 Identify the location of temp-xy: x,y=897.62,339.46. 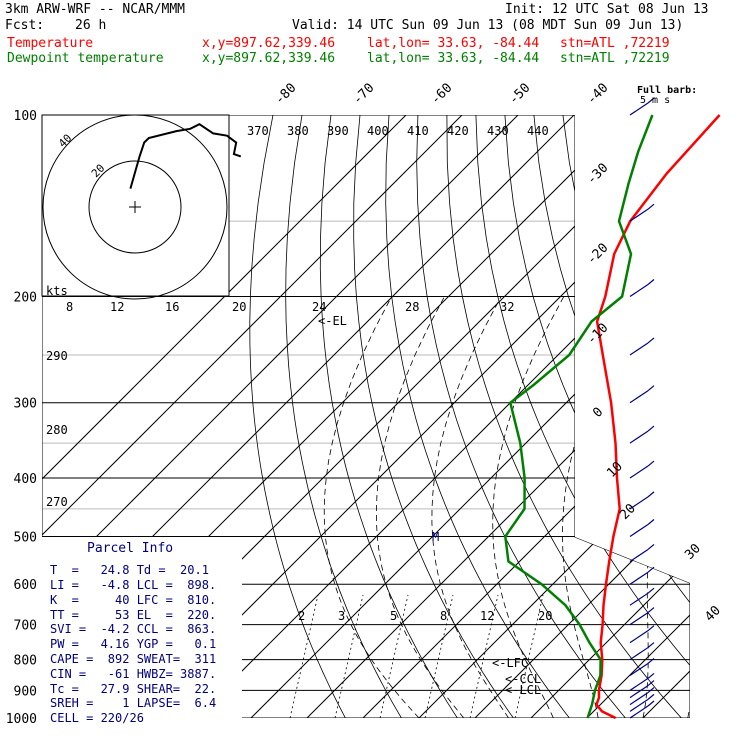
(269, 43).